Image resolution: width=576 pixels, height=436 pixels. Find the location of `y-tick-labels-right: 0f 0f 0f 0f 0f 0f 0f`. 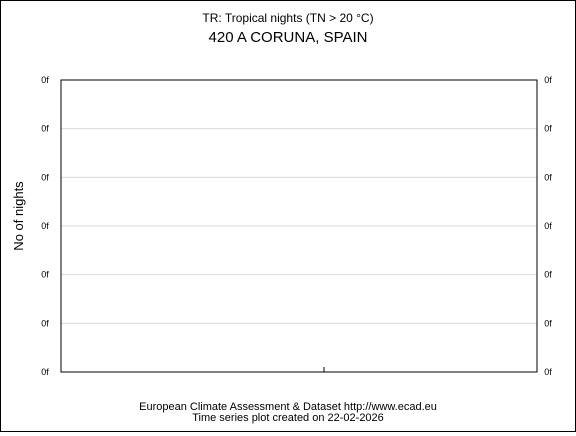

y-tick-labels-right: 0f 0f 0f 0f 0f 0f 0f is located at coordinates (548, 226).